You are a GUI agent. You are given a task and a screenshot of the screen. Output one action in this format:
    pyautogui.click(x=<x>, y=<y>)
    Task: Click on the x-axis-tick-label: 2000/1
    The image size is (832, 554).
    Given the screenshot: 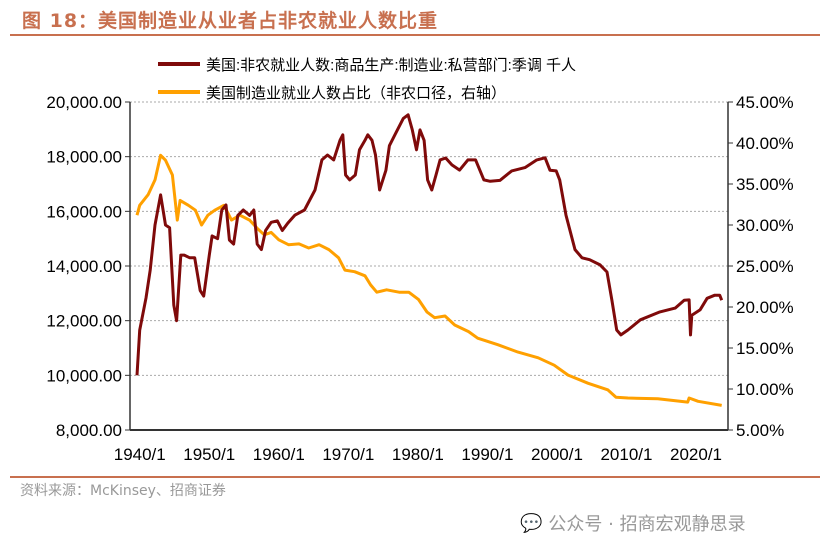 What is the action you would take?
    pyautogui.click(x=557, y=454)
    